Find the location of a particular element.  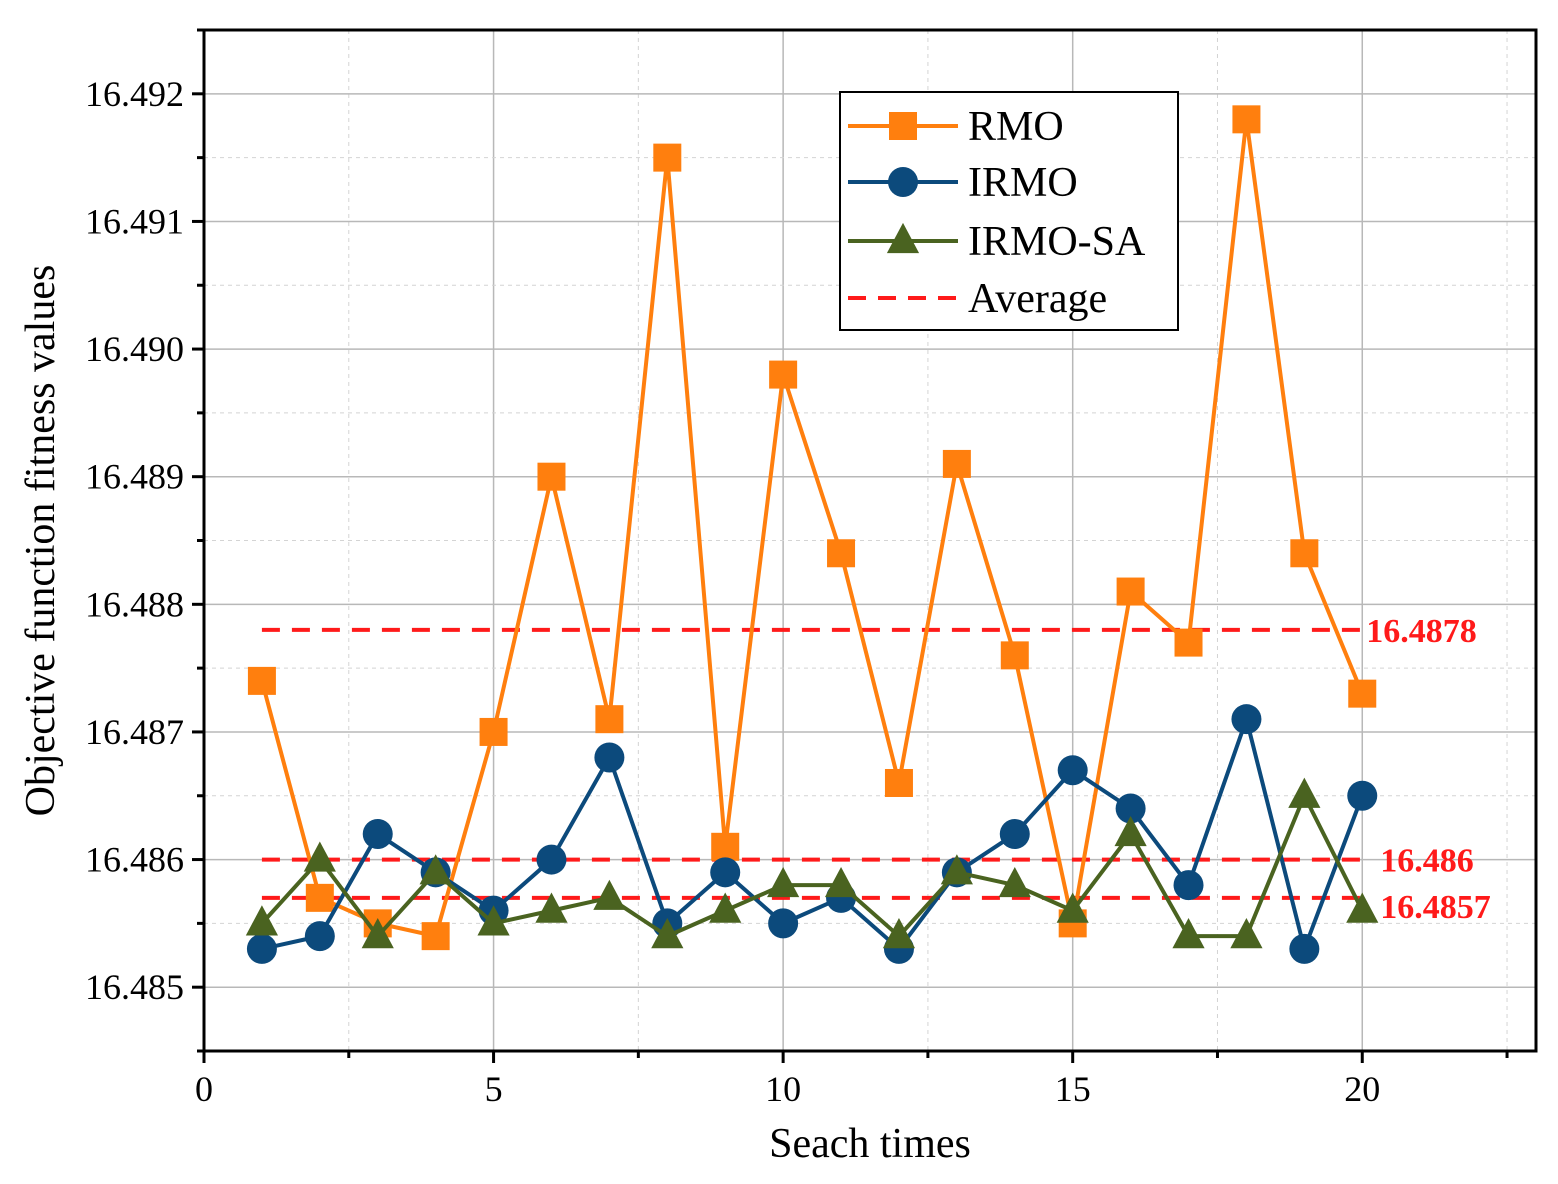

legend-marker-irmo is located at coordinates (903, 182).